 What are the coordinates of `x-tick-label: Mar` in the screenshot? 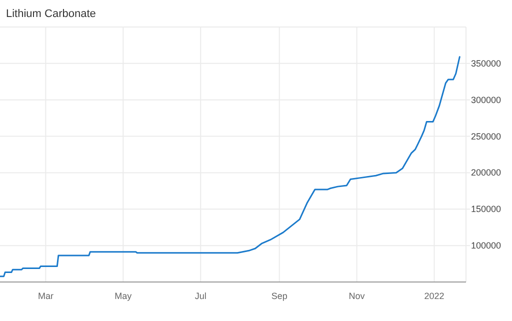 It's located at (46, 296).